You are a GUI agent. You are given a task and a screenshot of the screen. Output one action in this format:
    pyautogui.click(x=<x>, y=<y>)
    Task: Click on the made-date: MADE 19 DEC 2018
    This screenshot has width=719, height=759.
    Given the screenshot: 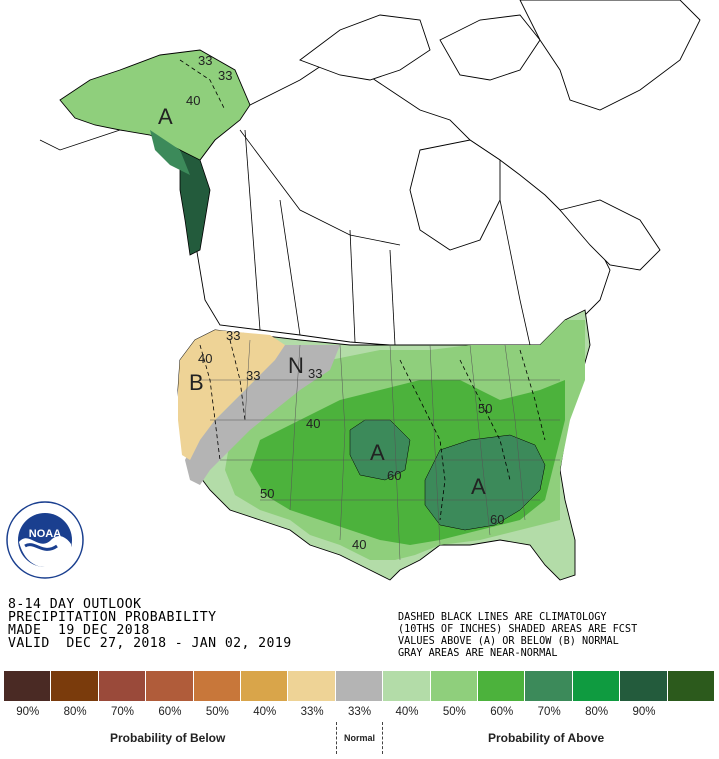 What is the action you would take?
    pyautogui.click(x=79, y=630)
    